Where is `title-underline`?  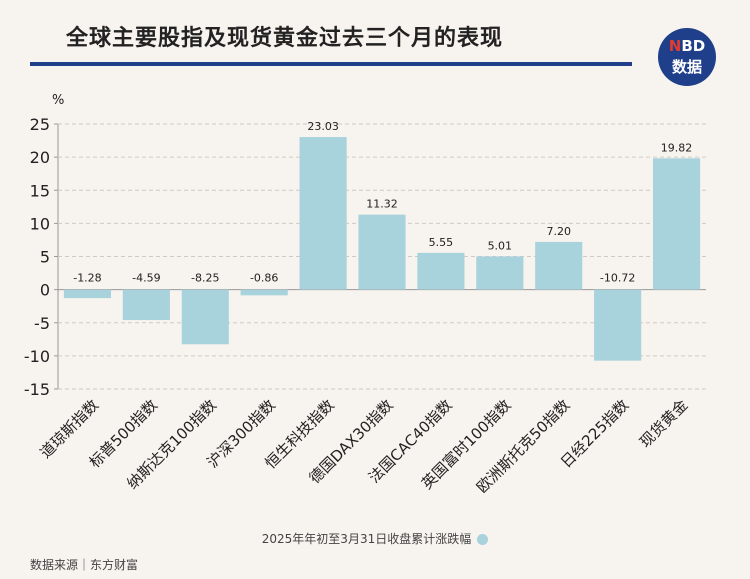 title-underline is located at coordinates (331, 64).